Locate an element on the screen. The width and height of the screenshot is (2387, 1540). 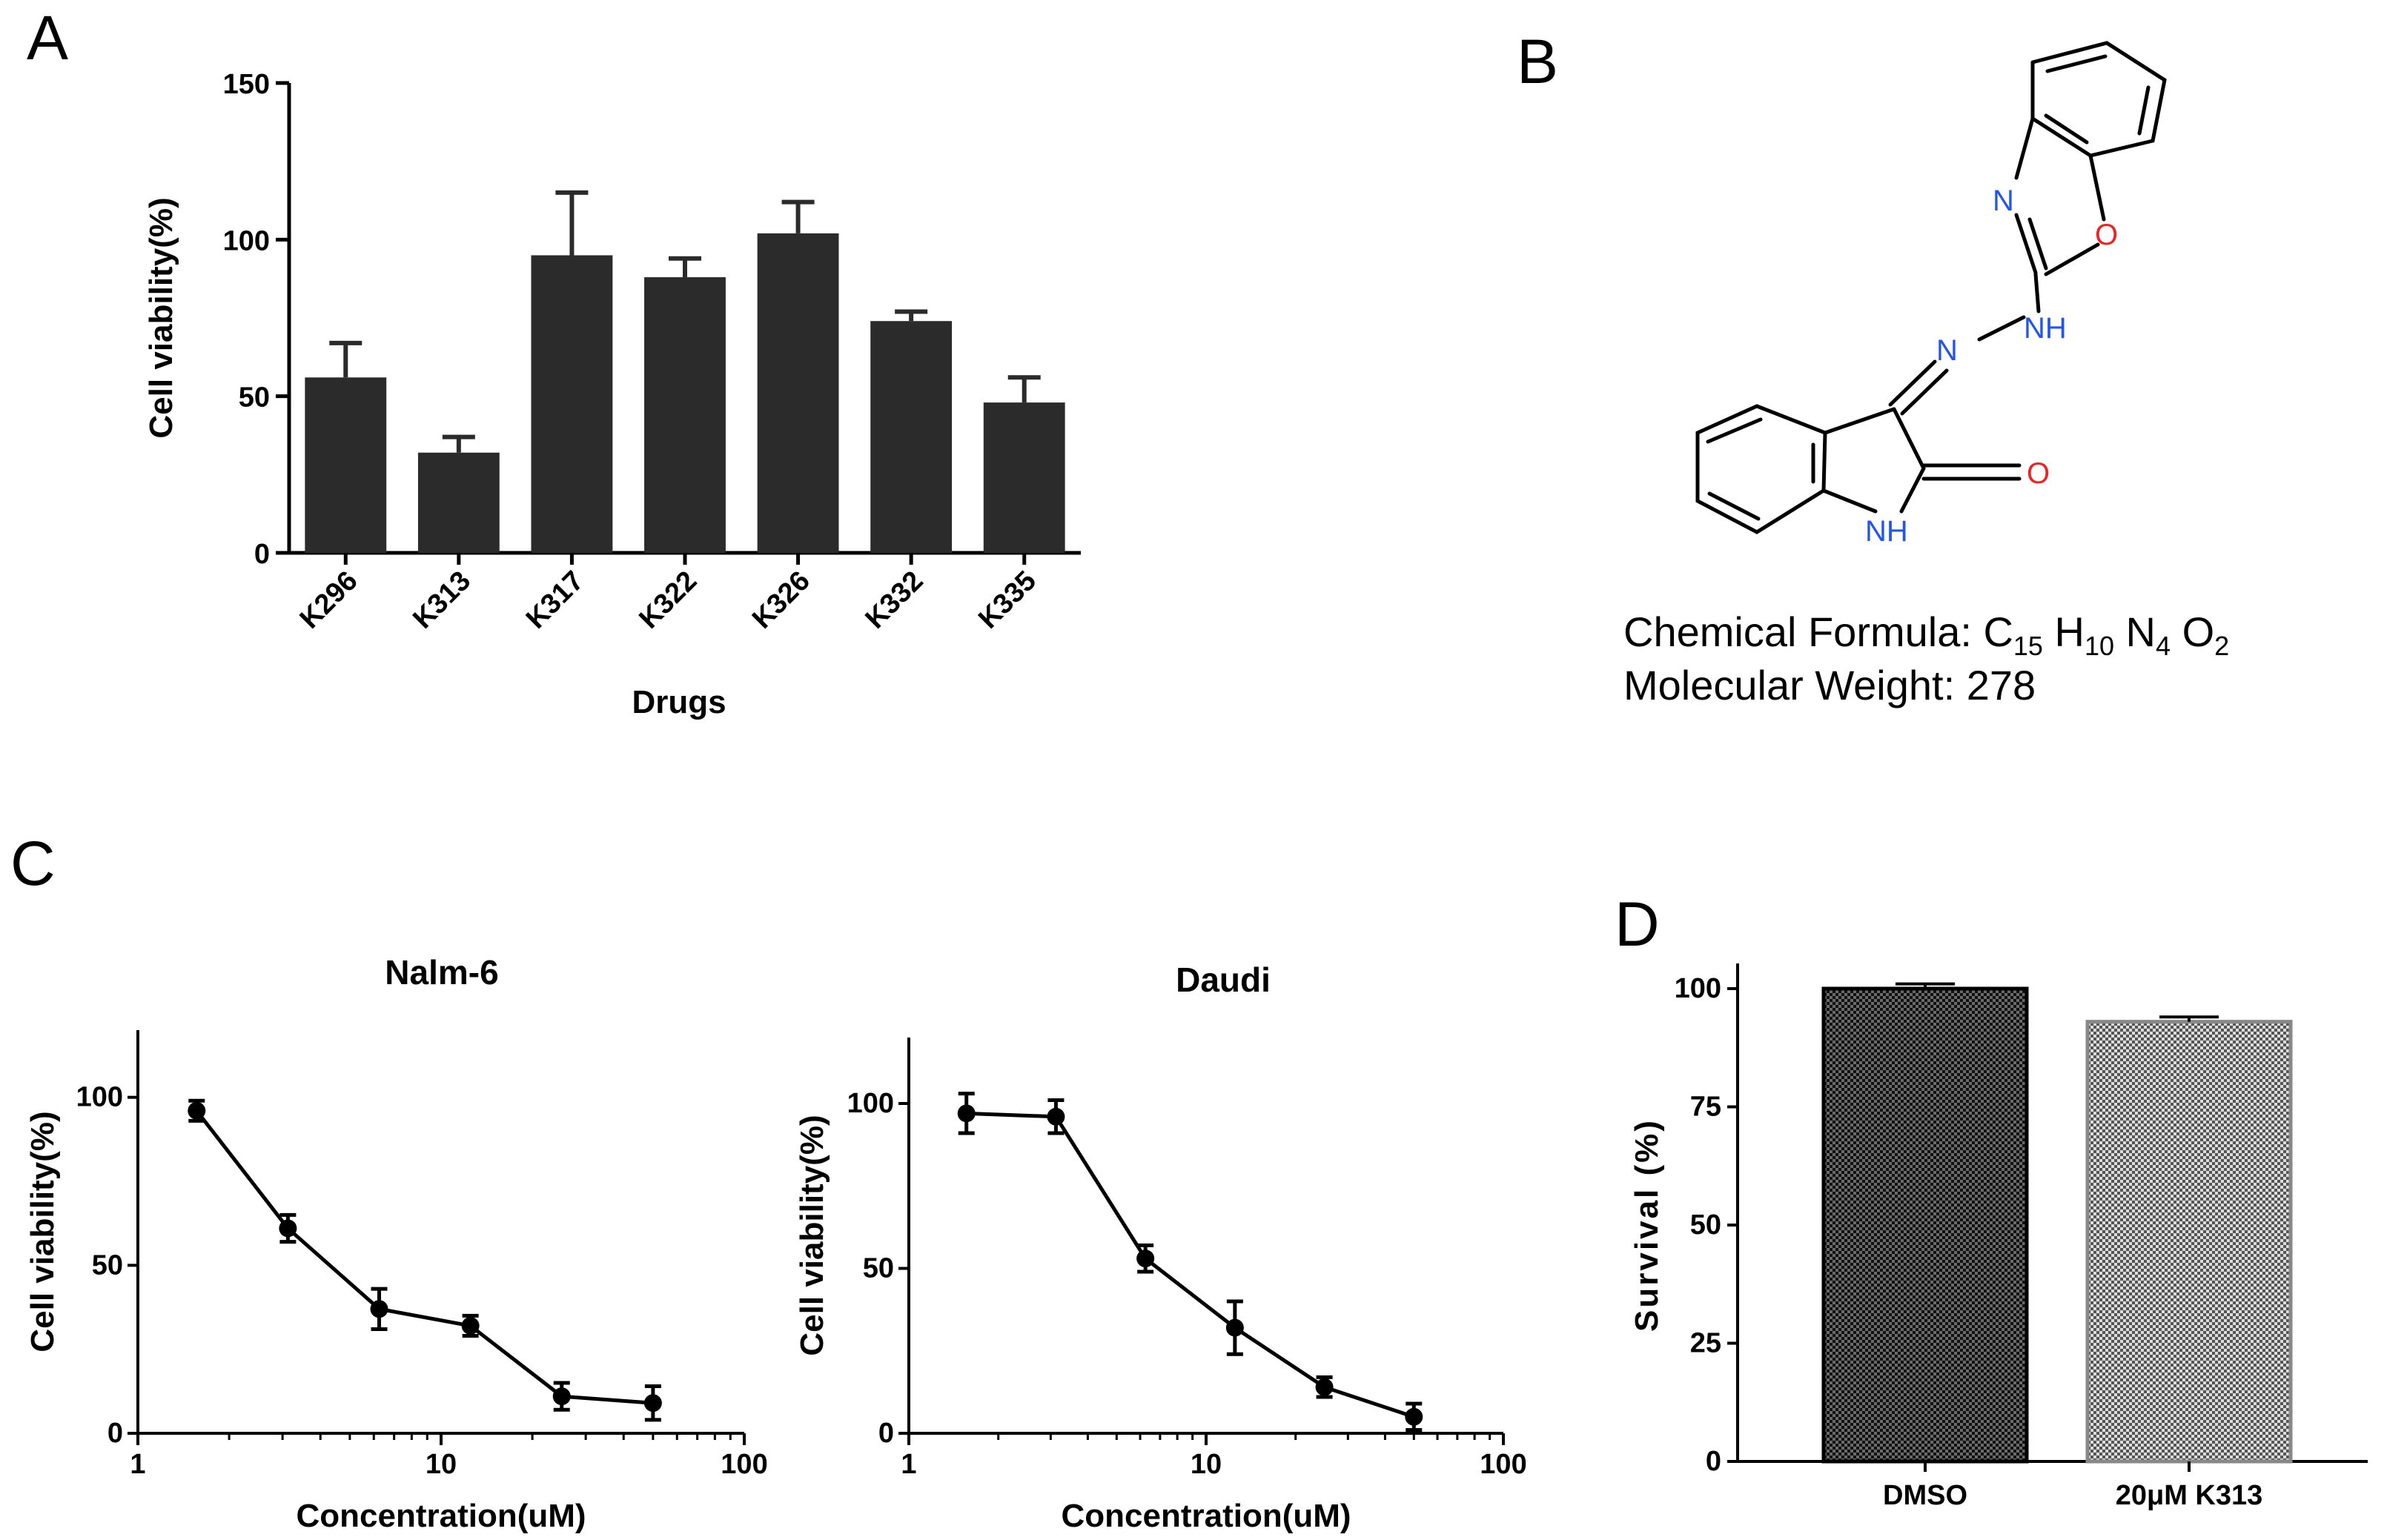
atom-nh-ring: NH is located at coordinates (1886, 531).